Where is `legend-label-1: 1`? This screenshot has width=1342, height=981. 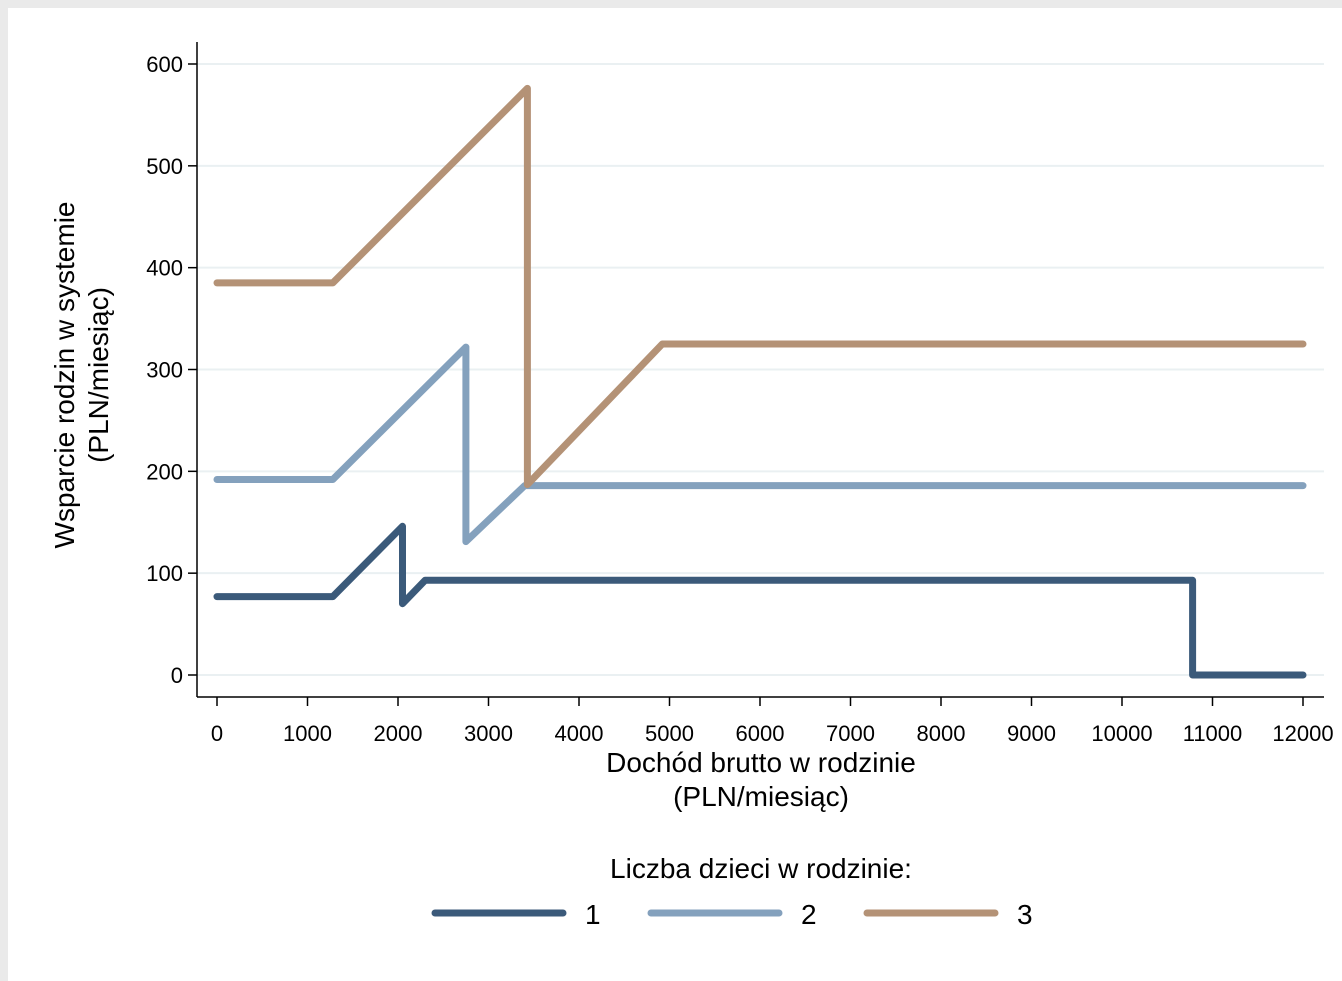
legend-label-1: 1 is located at coordinates (593, 914).